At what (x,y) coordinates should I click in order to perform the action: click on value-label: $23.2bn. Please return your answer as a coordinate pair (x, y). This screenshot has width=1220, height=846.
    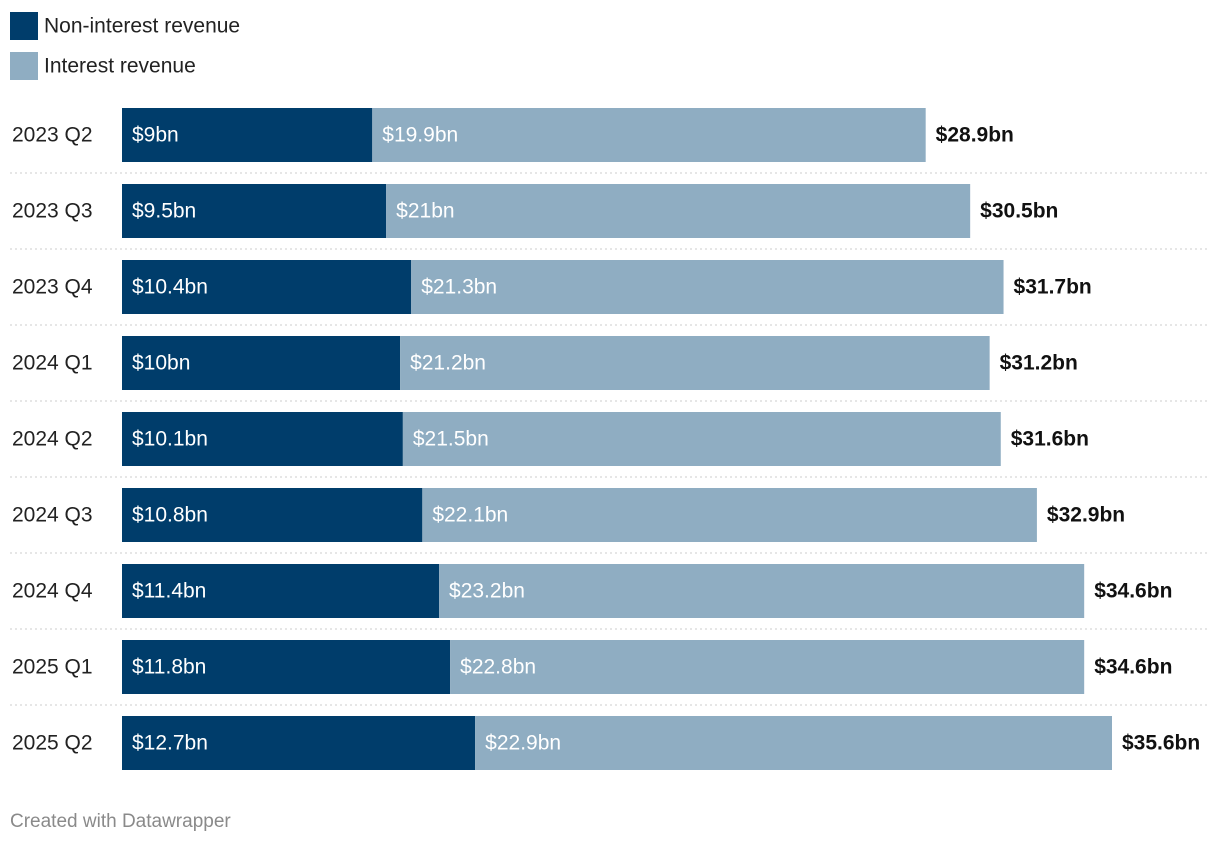
    Looking at the image, I should click on (487, 591).